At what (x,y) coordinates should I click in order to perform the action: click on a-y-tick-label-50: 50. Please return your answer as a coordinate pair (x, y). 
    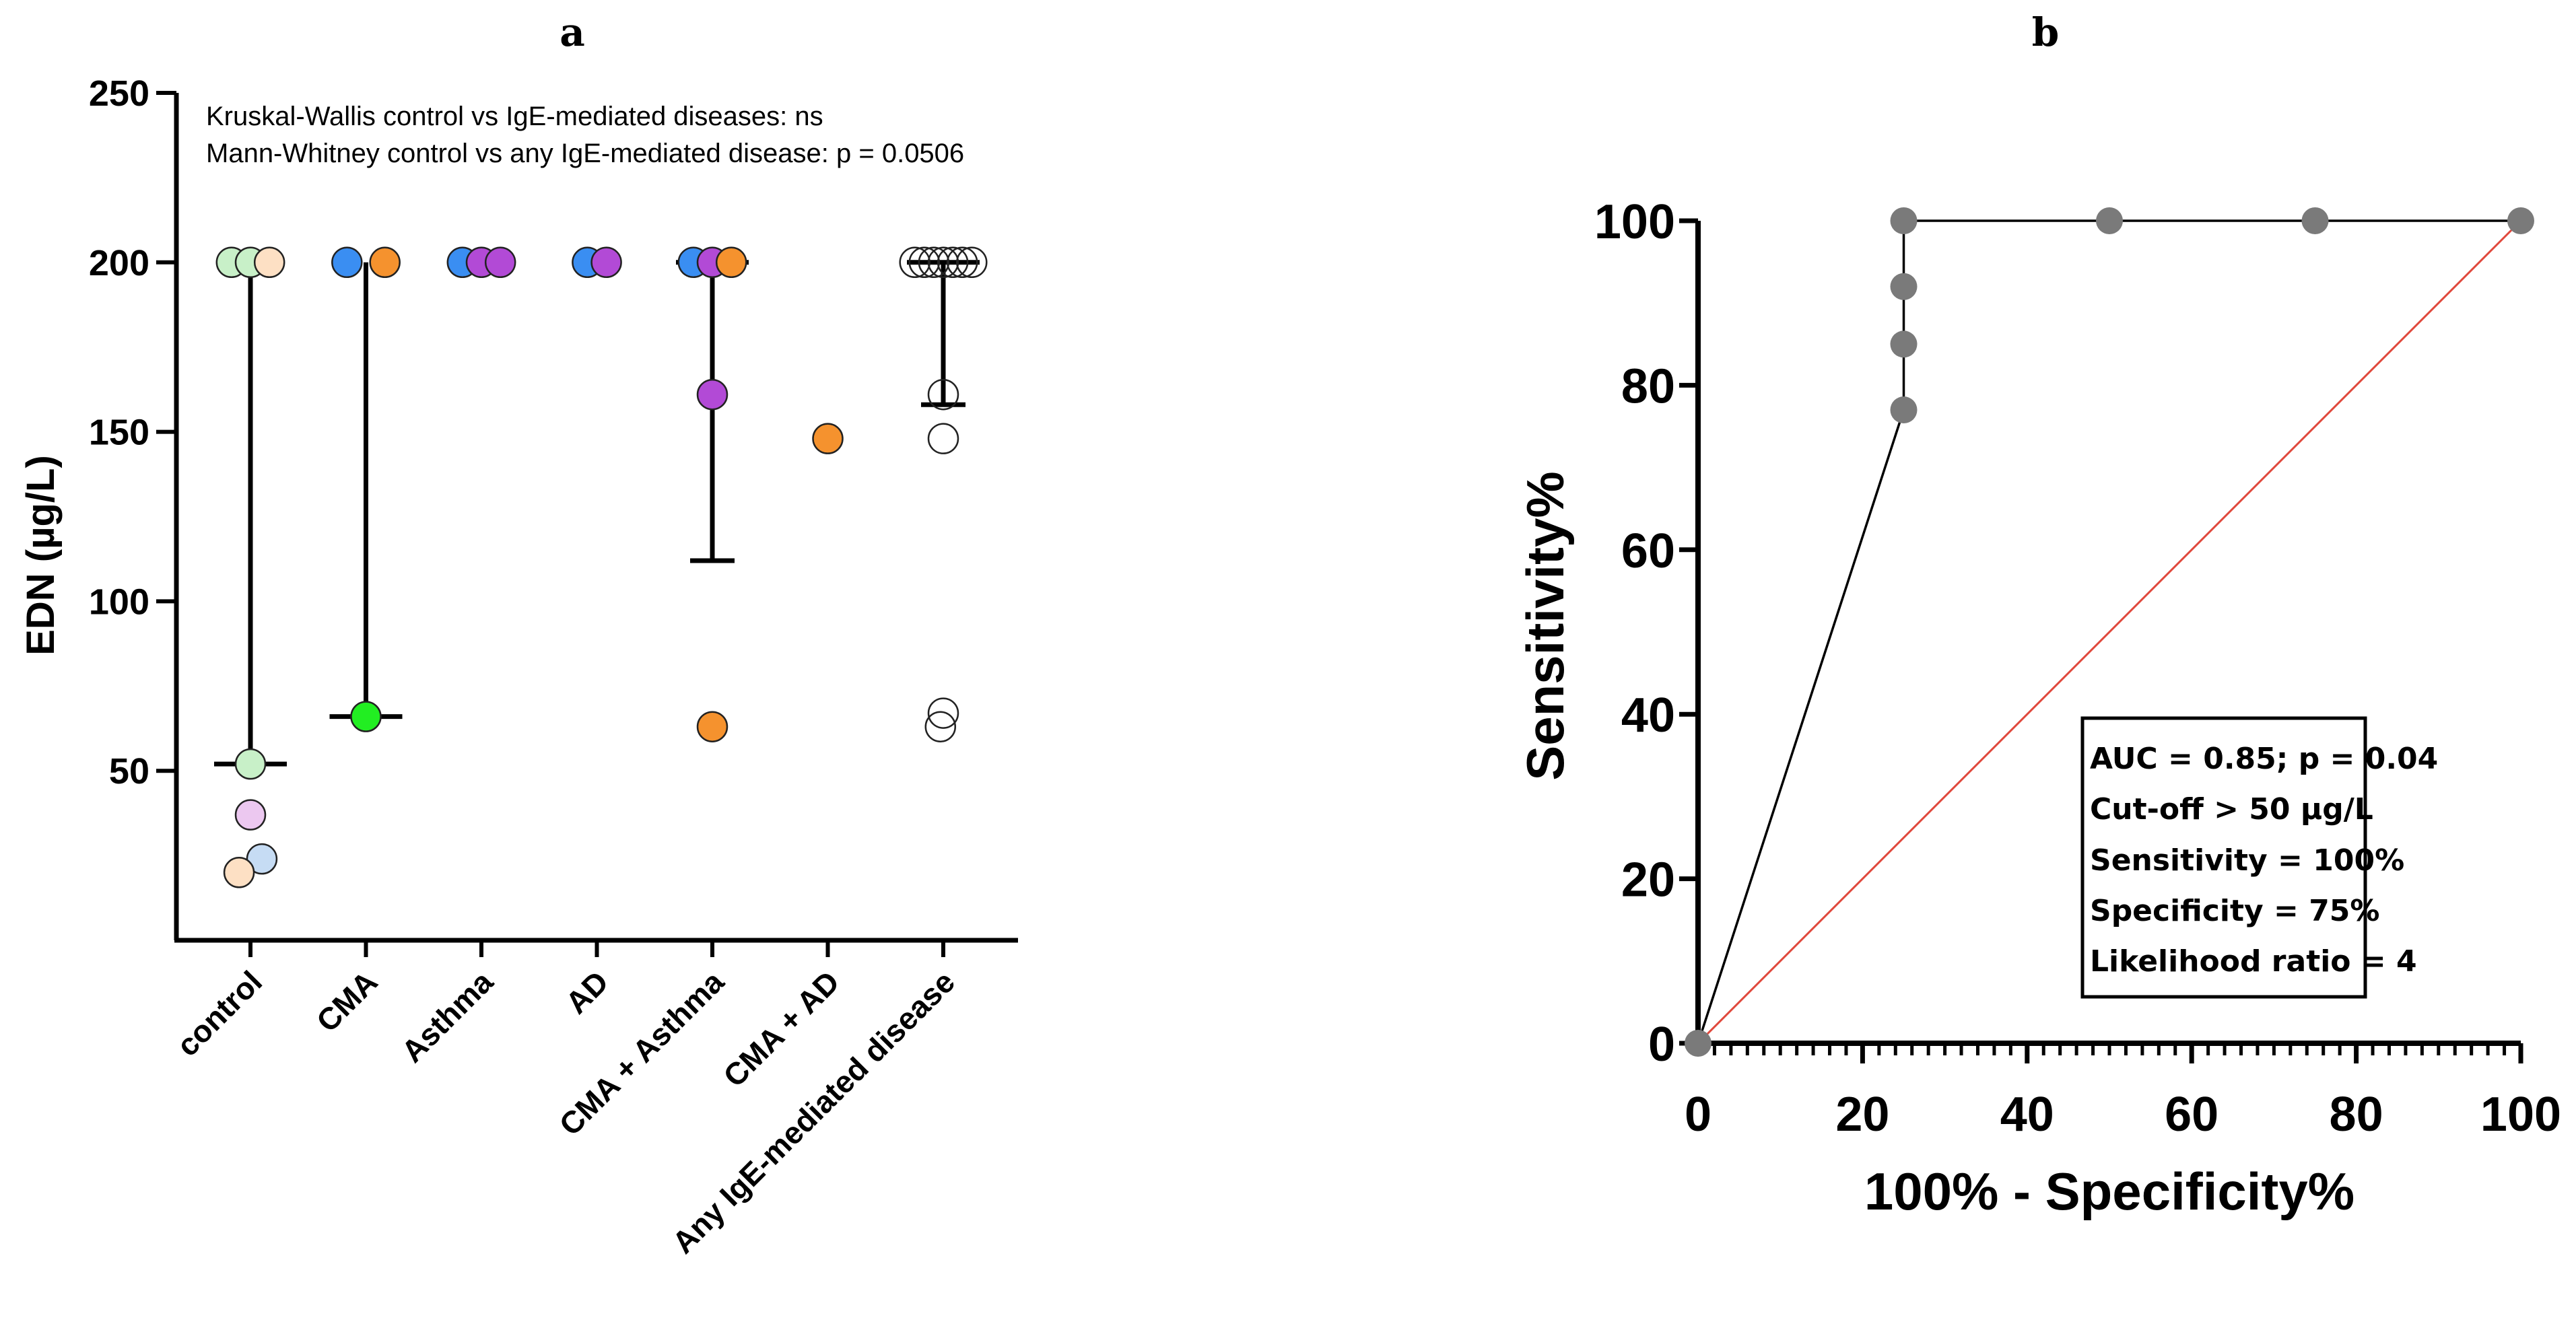
    Looking at the image, I should click on (129, 771).